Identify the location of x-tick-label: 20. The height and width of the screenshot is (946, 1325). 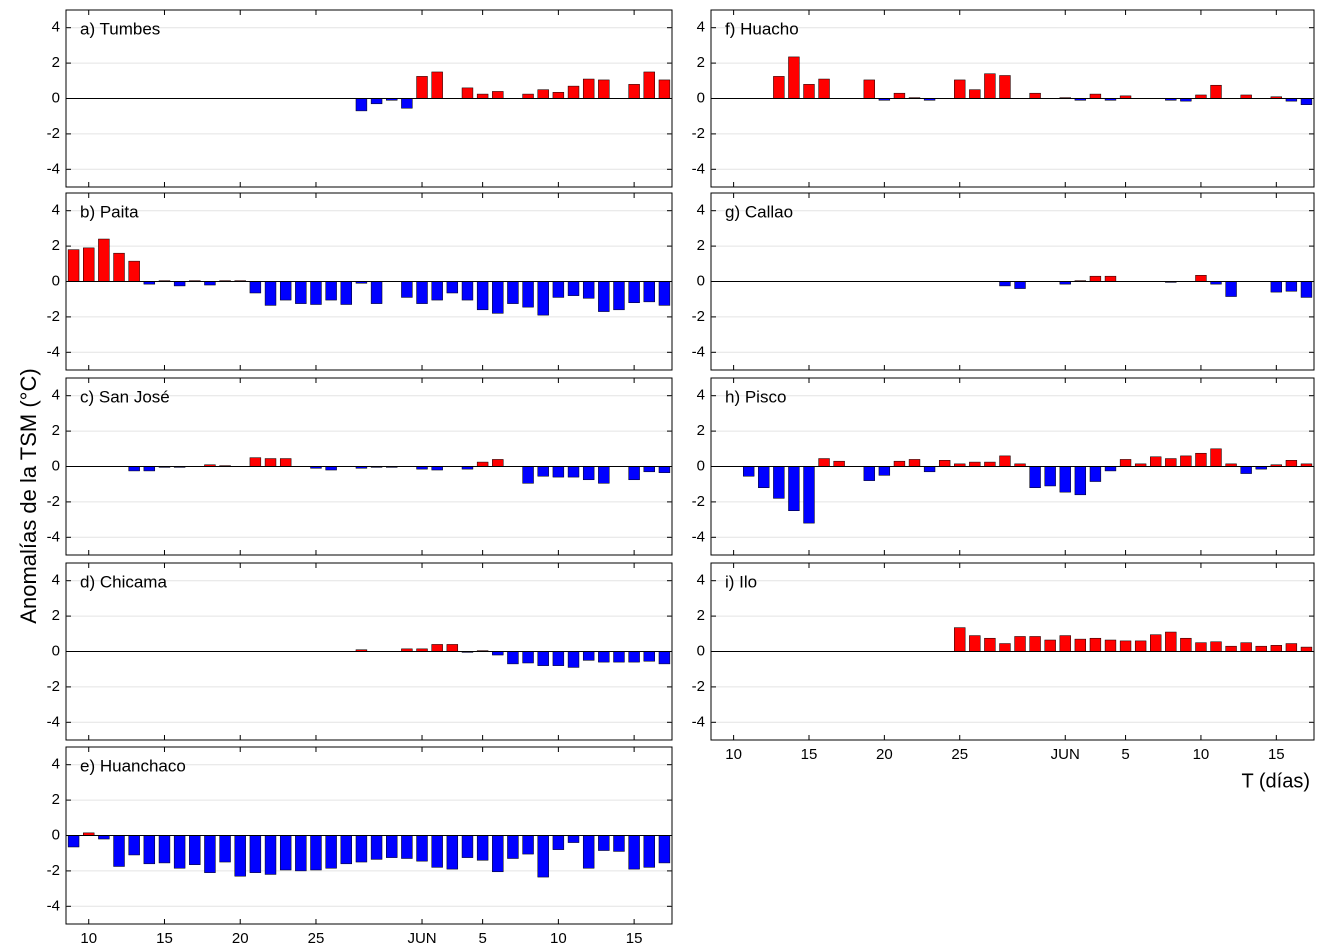
(884, 754).